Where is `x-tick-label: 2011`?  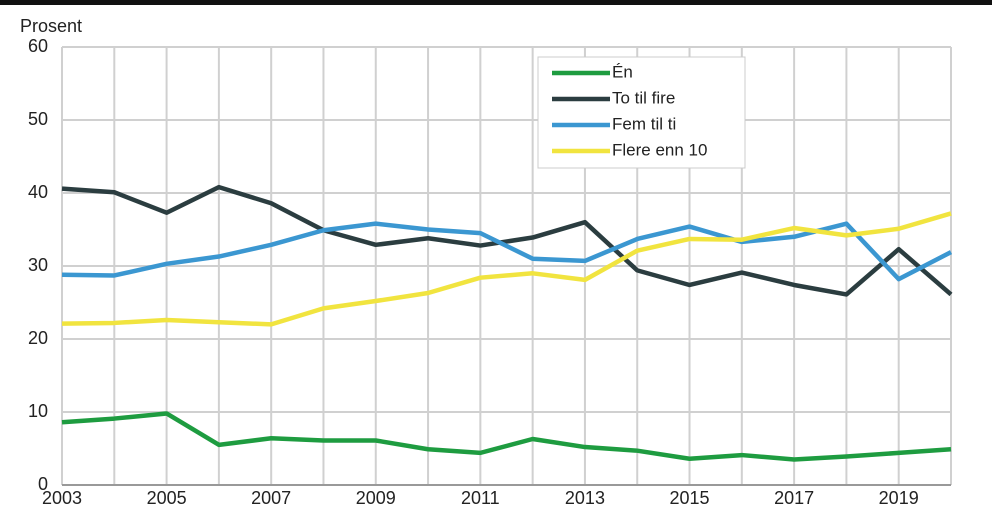 x-tick-label: 2011 is located at coordinates (480, 498).